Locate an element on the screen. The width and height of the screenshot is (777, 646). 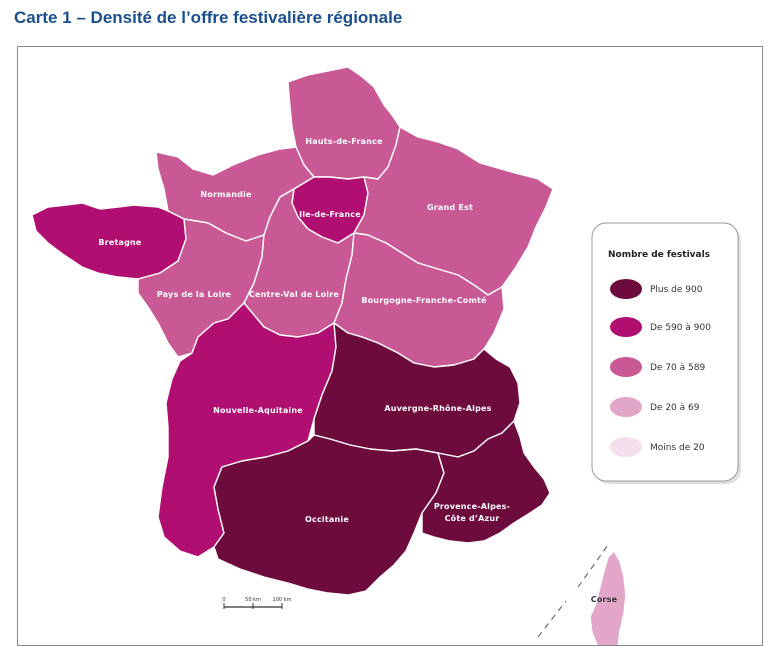
region-hauts-de-france is located at coordinates (344, 123).